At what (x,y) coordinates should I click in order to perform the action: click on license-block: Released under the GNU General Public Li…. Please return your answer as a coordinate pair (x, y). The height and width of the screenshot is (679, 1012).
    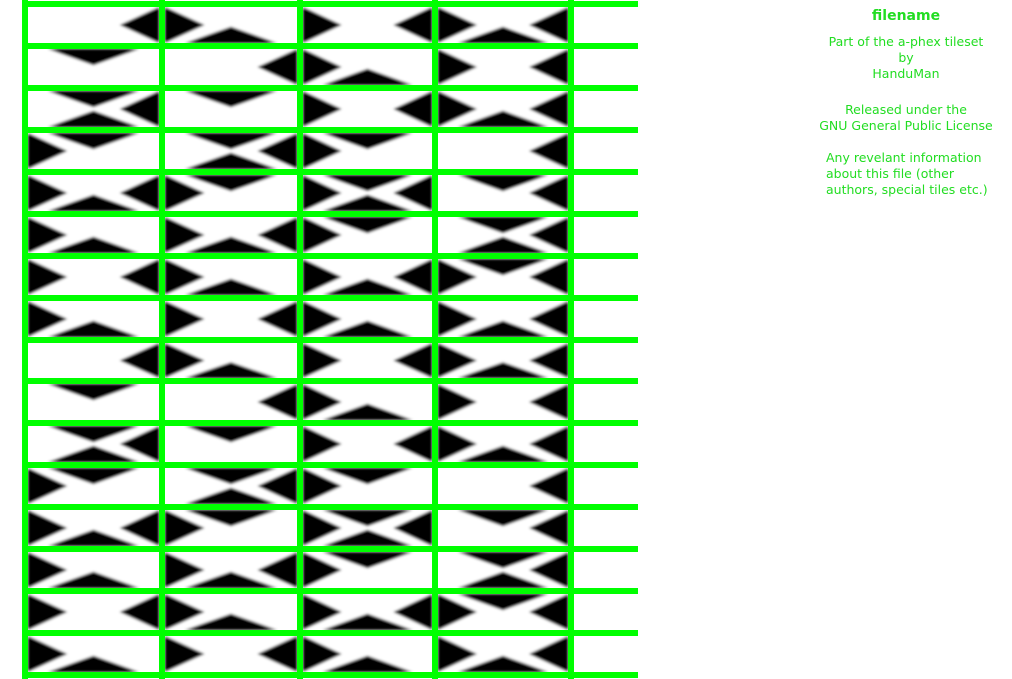
    Looking at the image, I should click on (906, 118).